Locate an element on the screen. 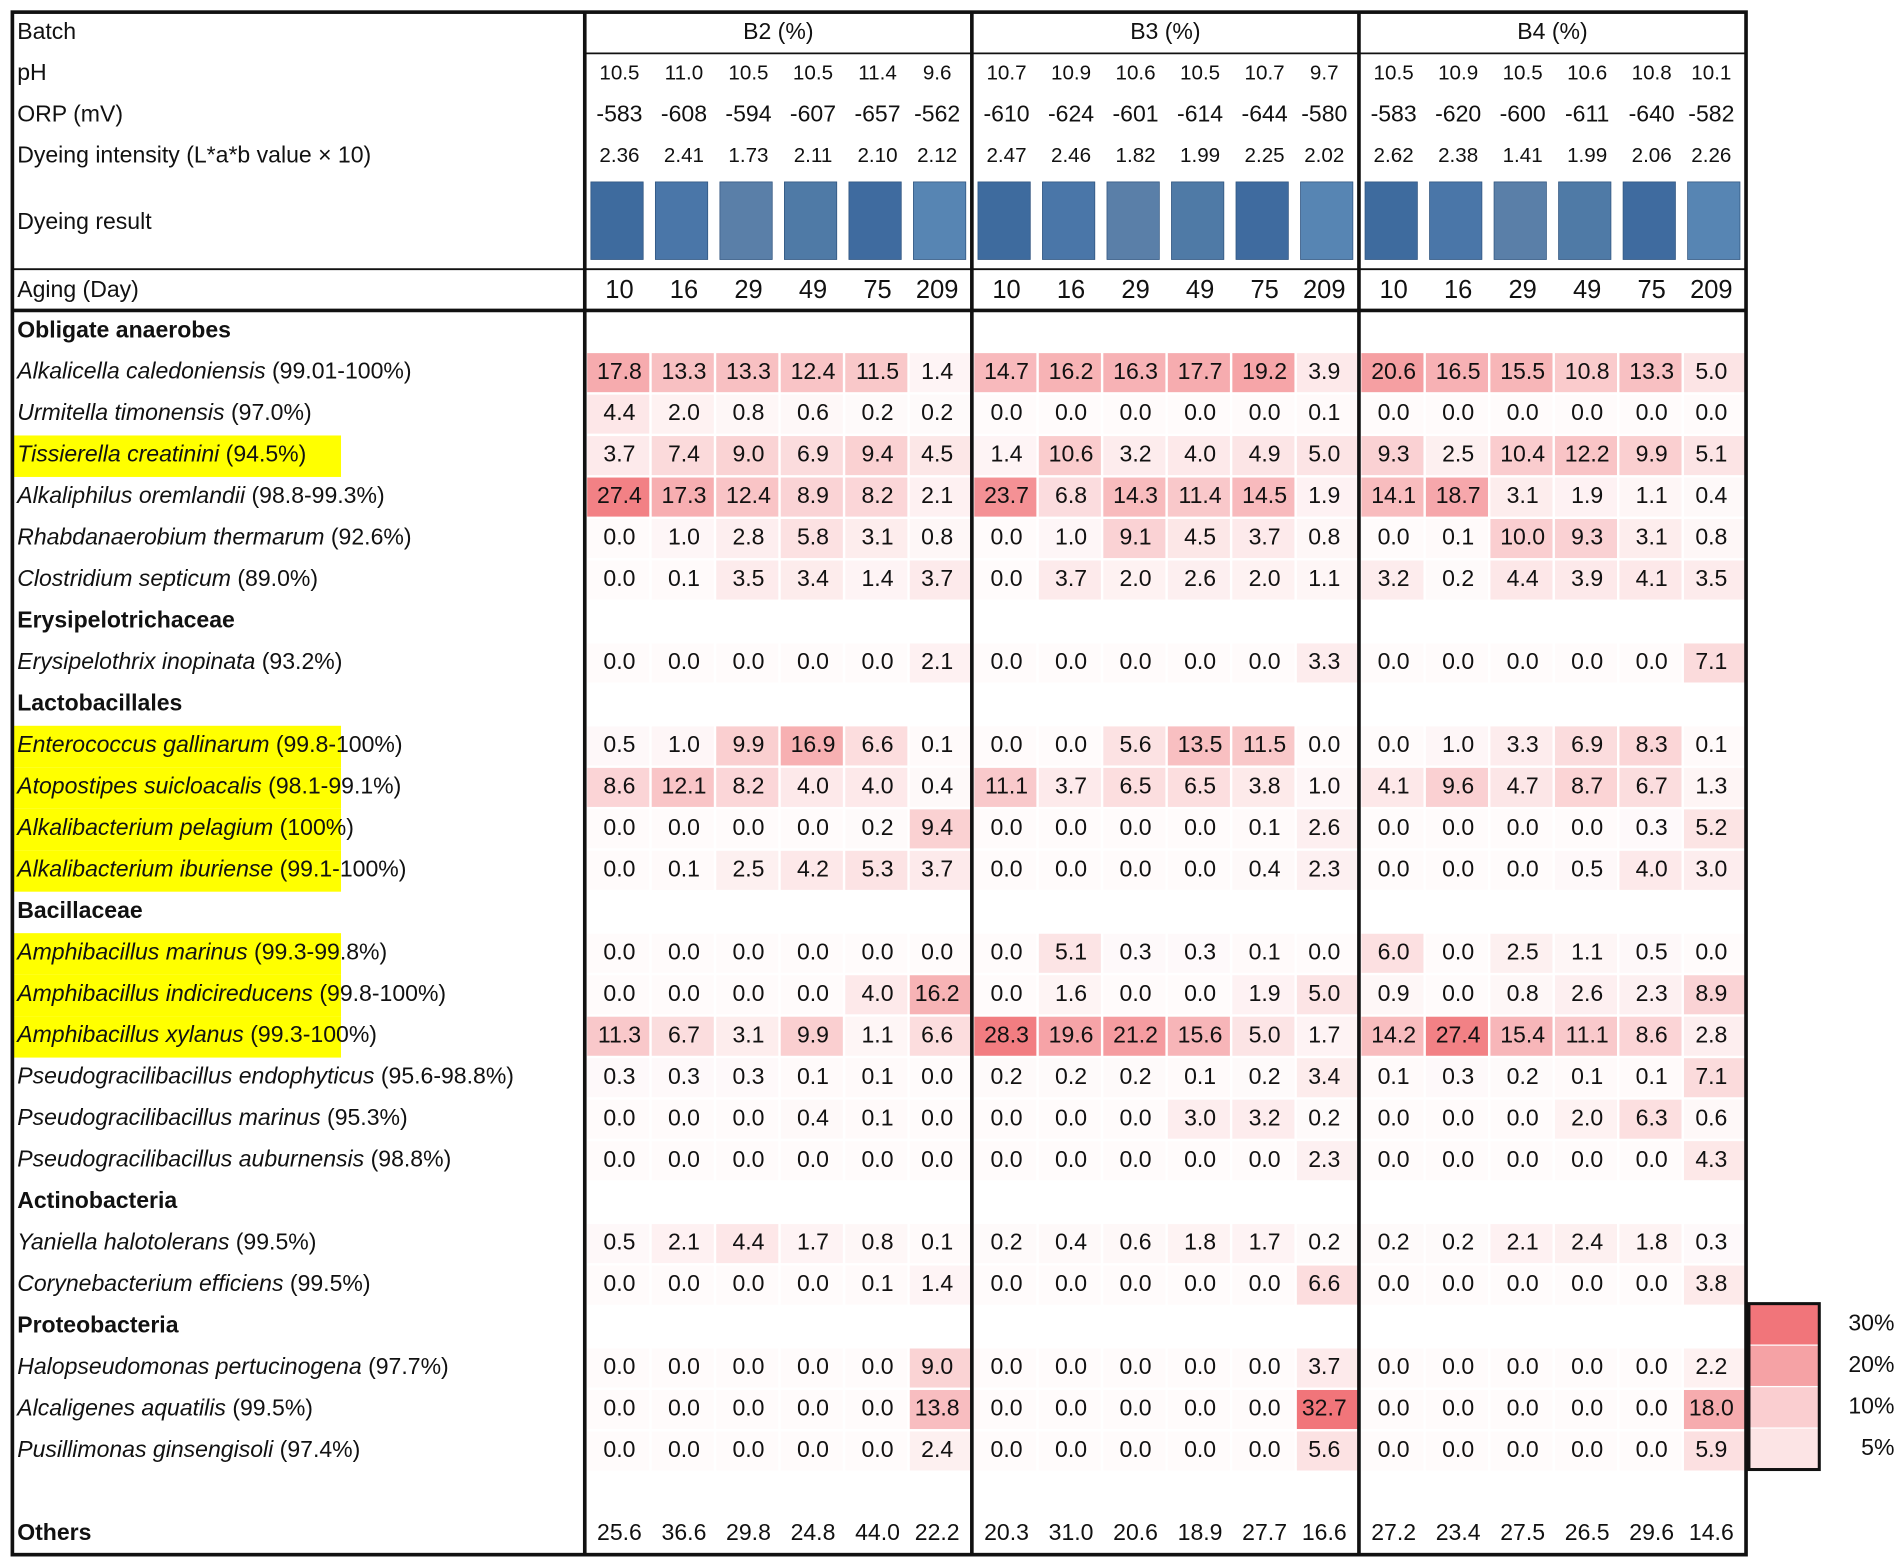 The width and height of the screenshot is (1902, 1568). condition-value: -607 is located at coordinates (813, 113).